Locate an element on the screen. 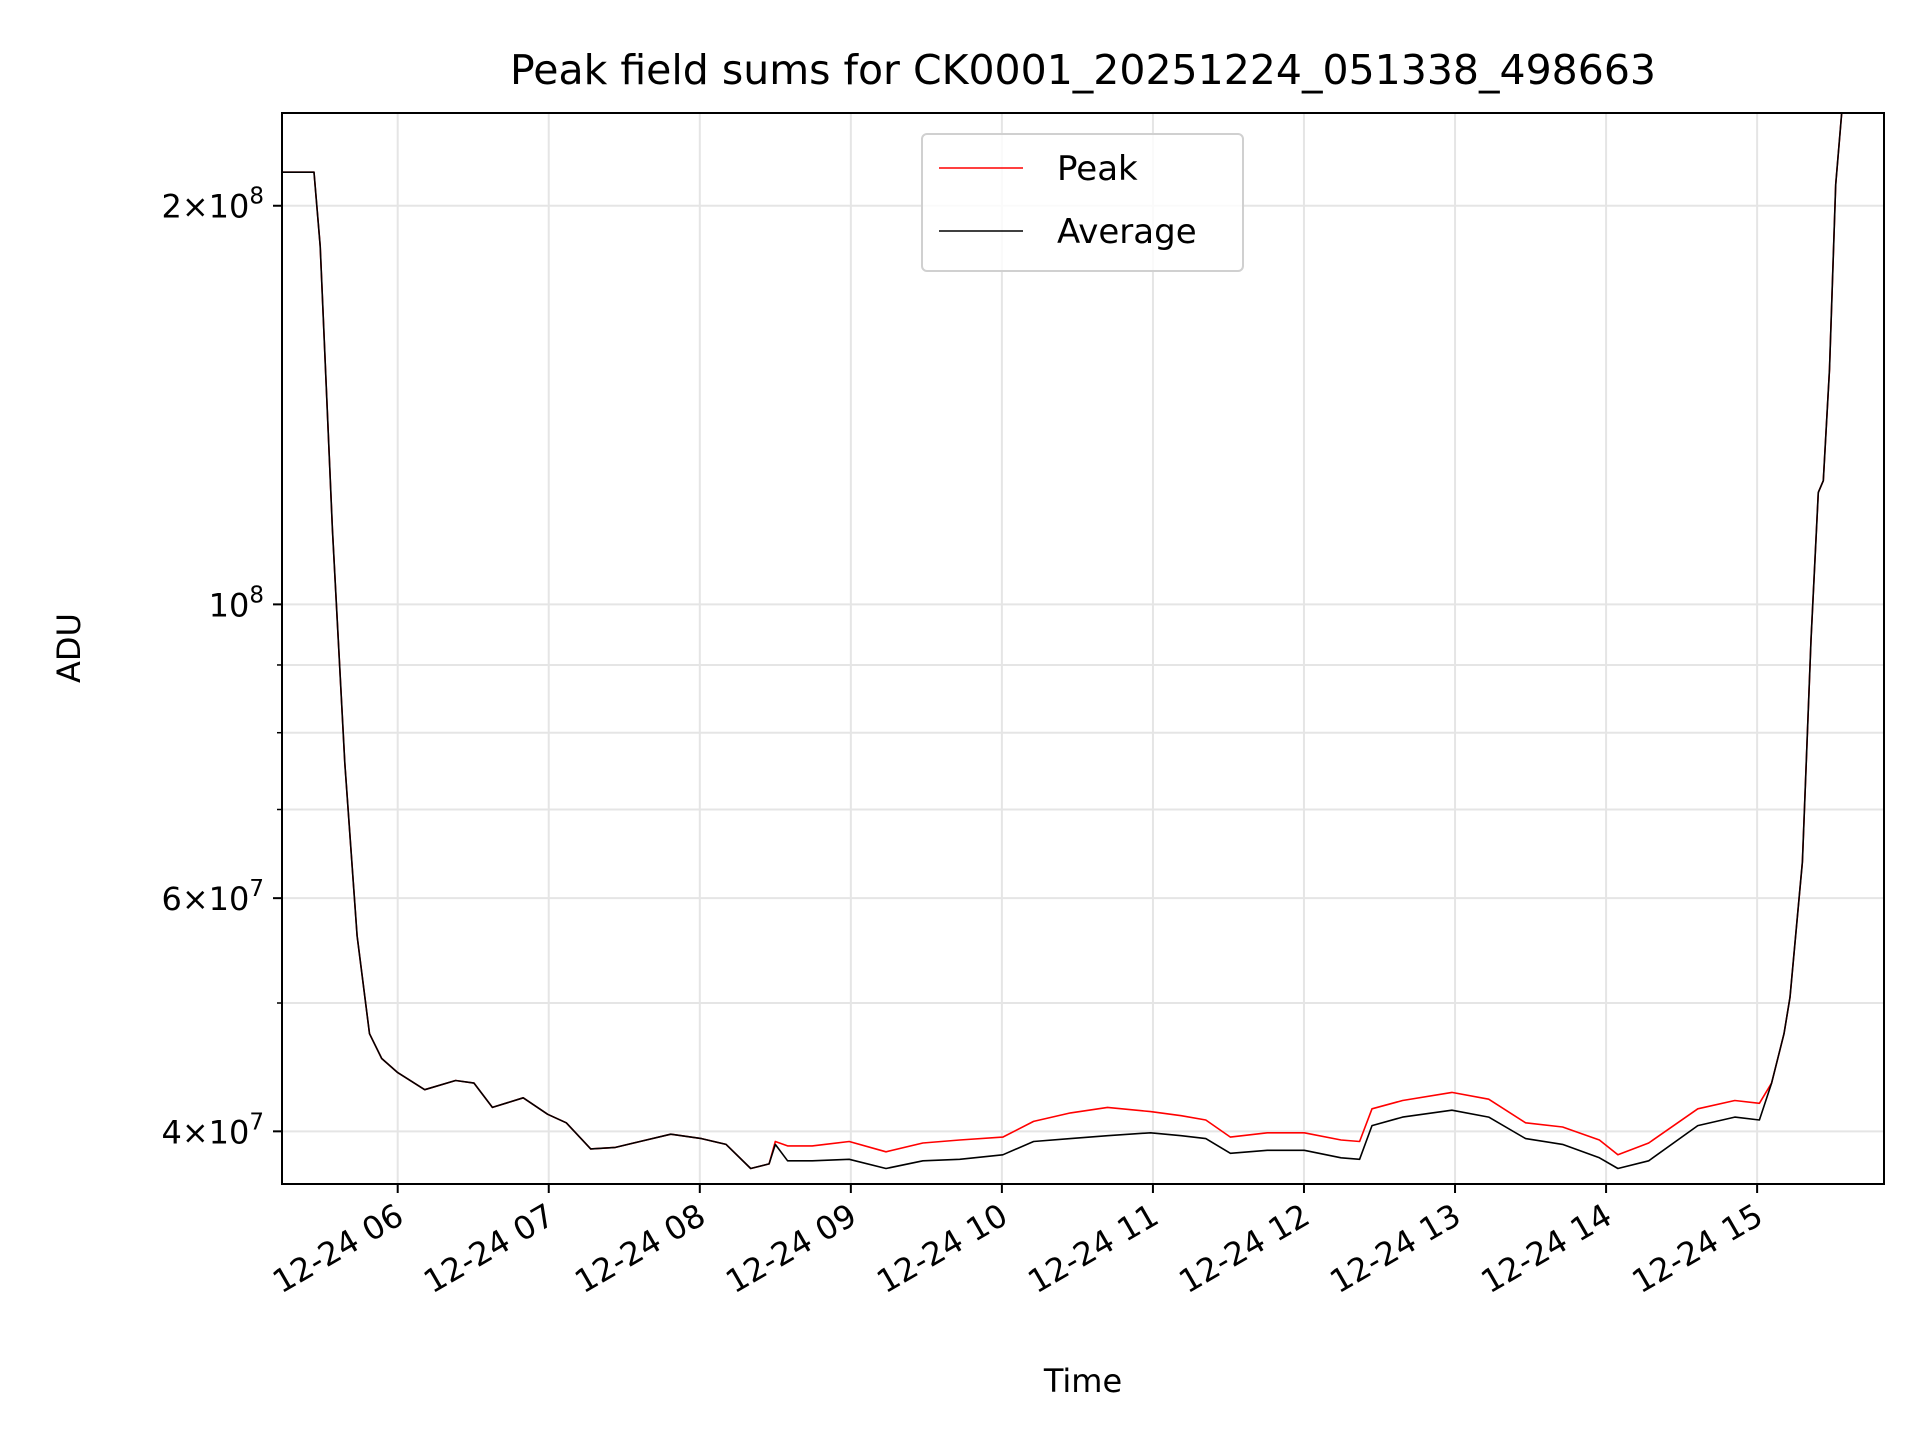  y-tick-label: 6×107 is located at coordinates (212, 897).